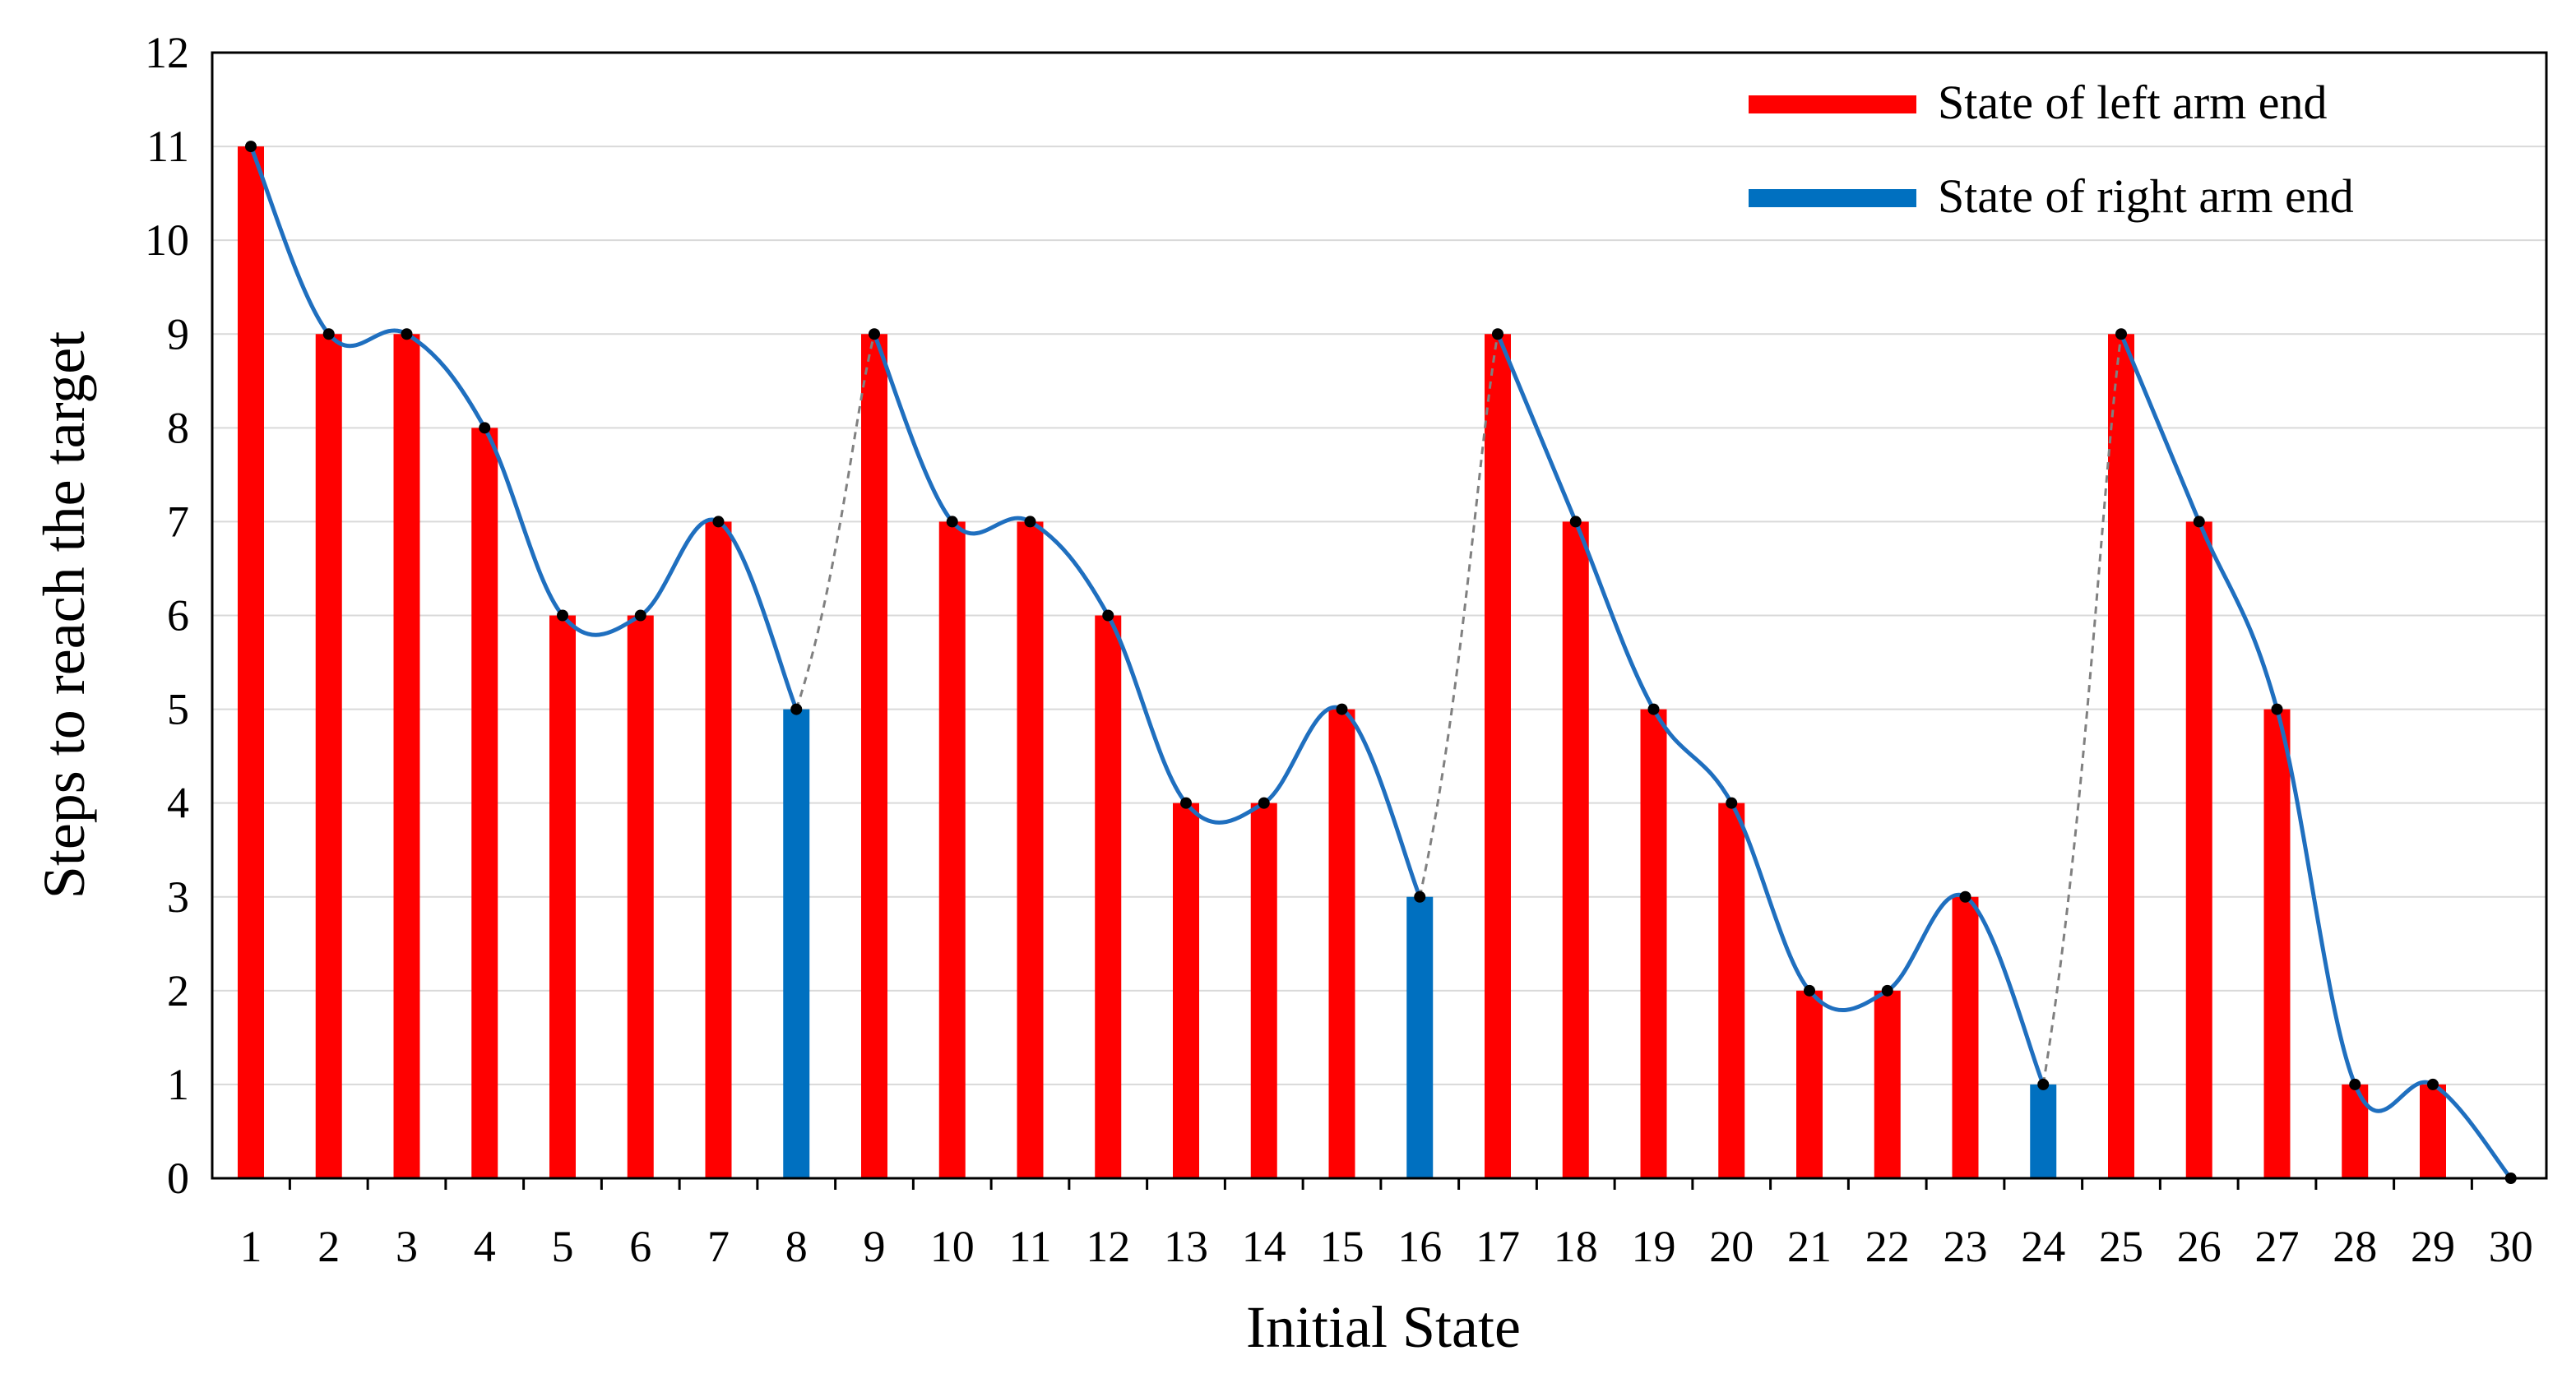  I want to click on x-tick-label: 14, so click(1264, 1246).